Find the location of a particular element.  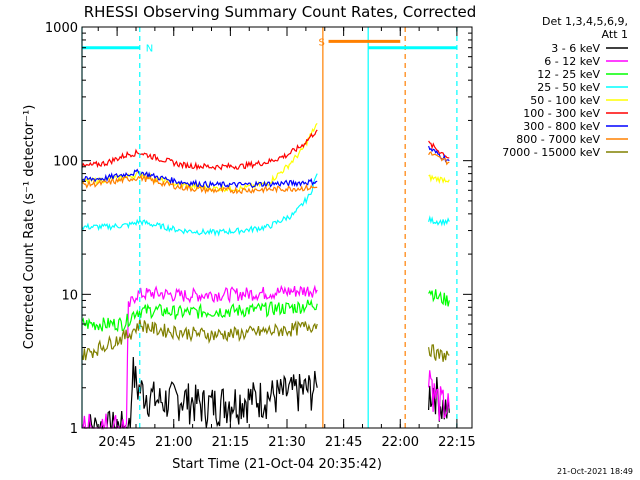

y-axis-label: Corrected Count Rate (s⁻¹ detector⁻¹) is located at coordinates (29, 227).